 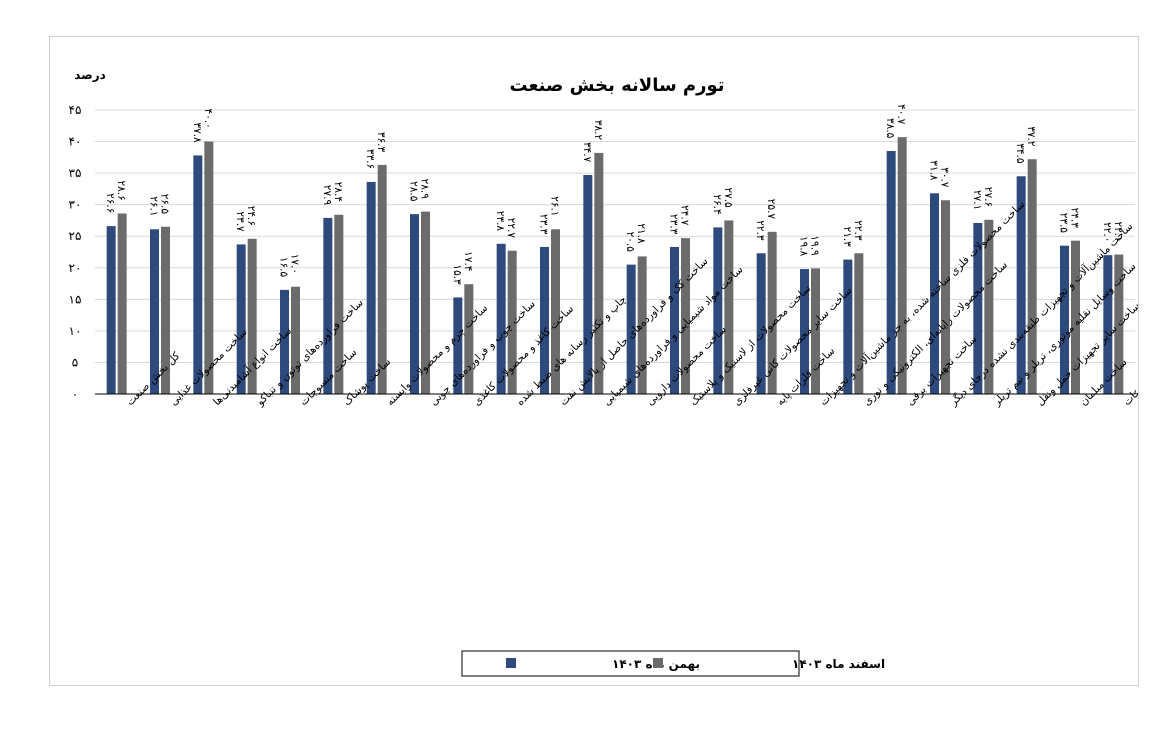 What do you see at coordinates (197, 132) in the screenshot?
I see `data-label-bahman: ۳۷.۸` at bounding box center [197, 132].